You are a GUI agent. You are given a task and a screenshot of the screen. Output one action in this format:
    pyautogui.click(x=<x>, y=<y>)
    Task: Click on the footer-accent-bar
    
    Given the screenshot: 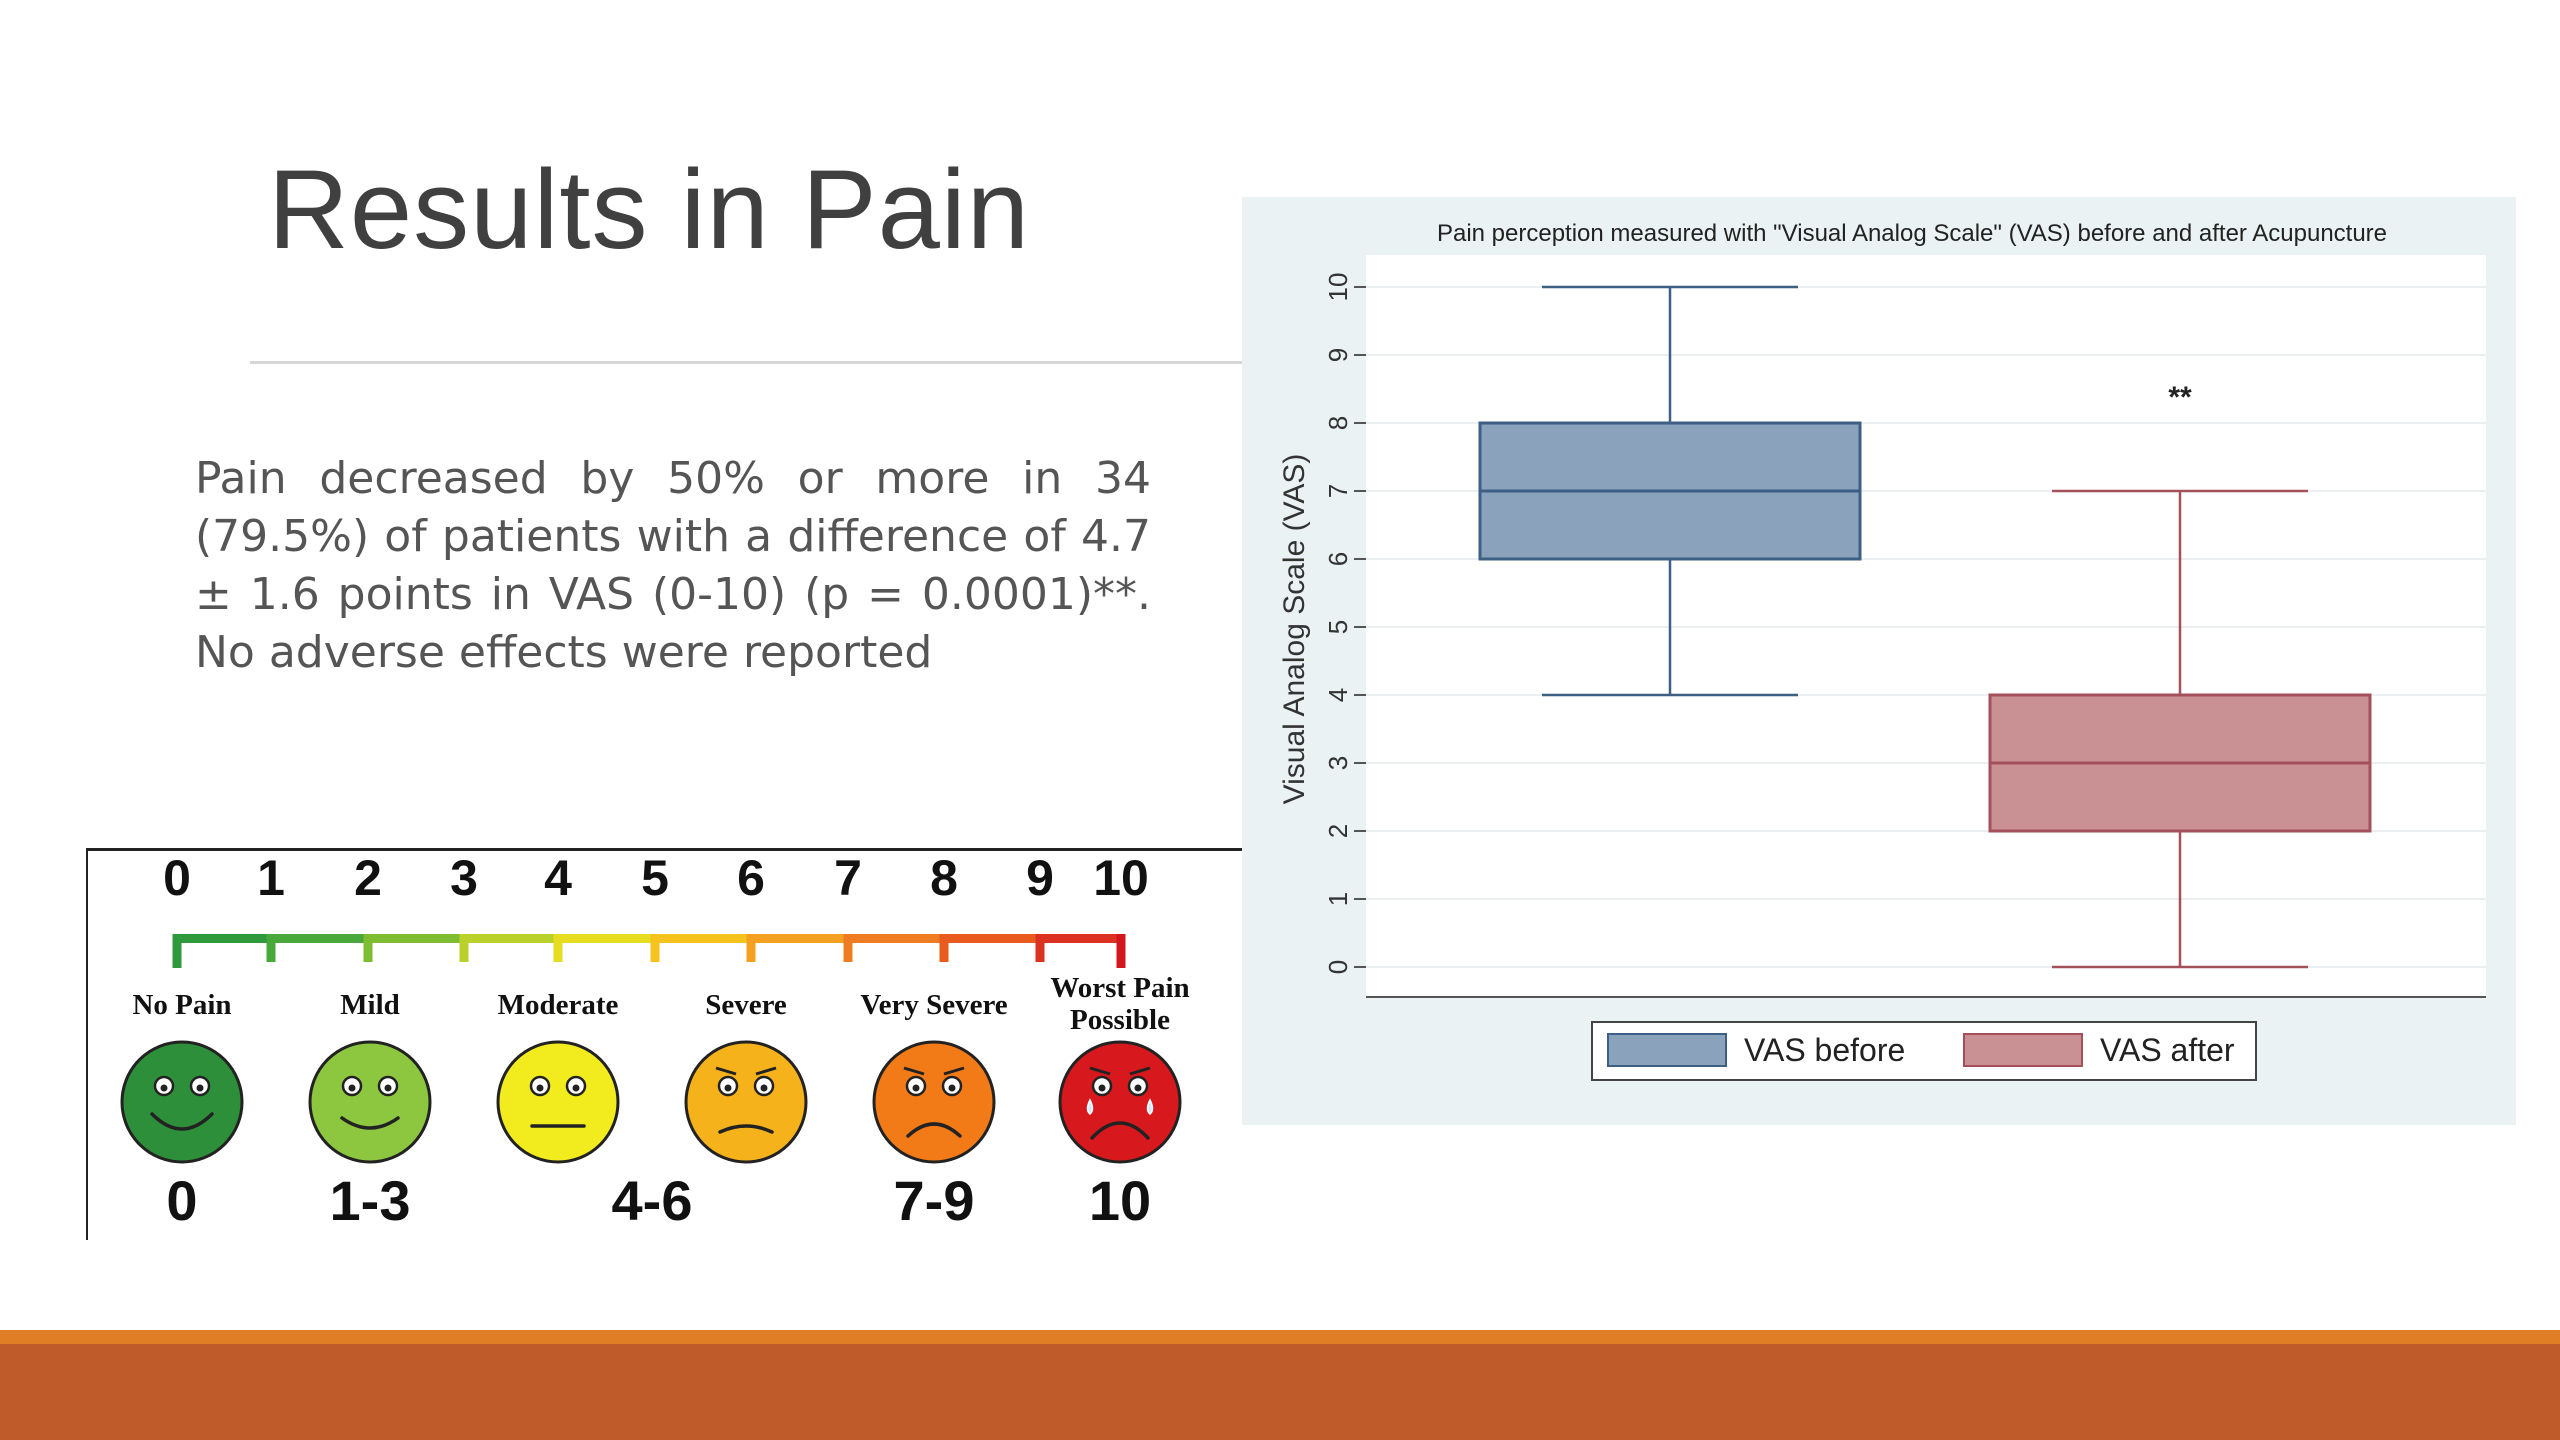 What is the action you would take?
    pyautogui.click(x=1280, y=1337)
    